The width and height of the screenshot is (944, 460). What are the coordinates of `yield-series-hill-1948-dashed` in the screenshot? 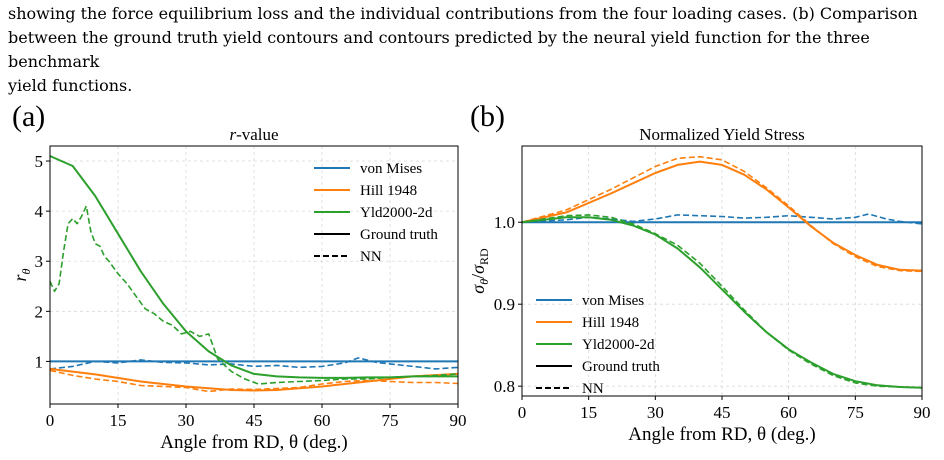 It's located at (722, 214).